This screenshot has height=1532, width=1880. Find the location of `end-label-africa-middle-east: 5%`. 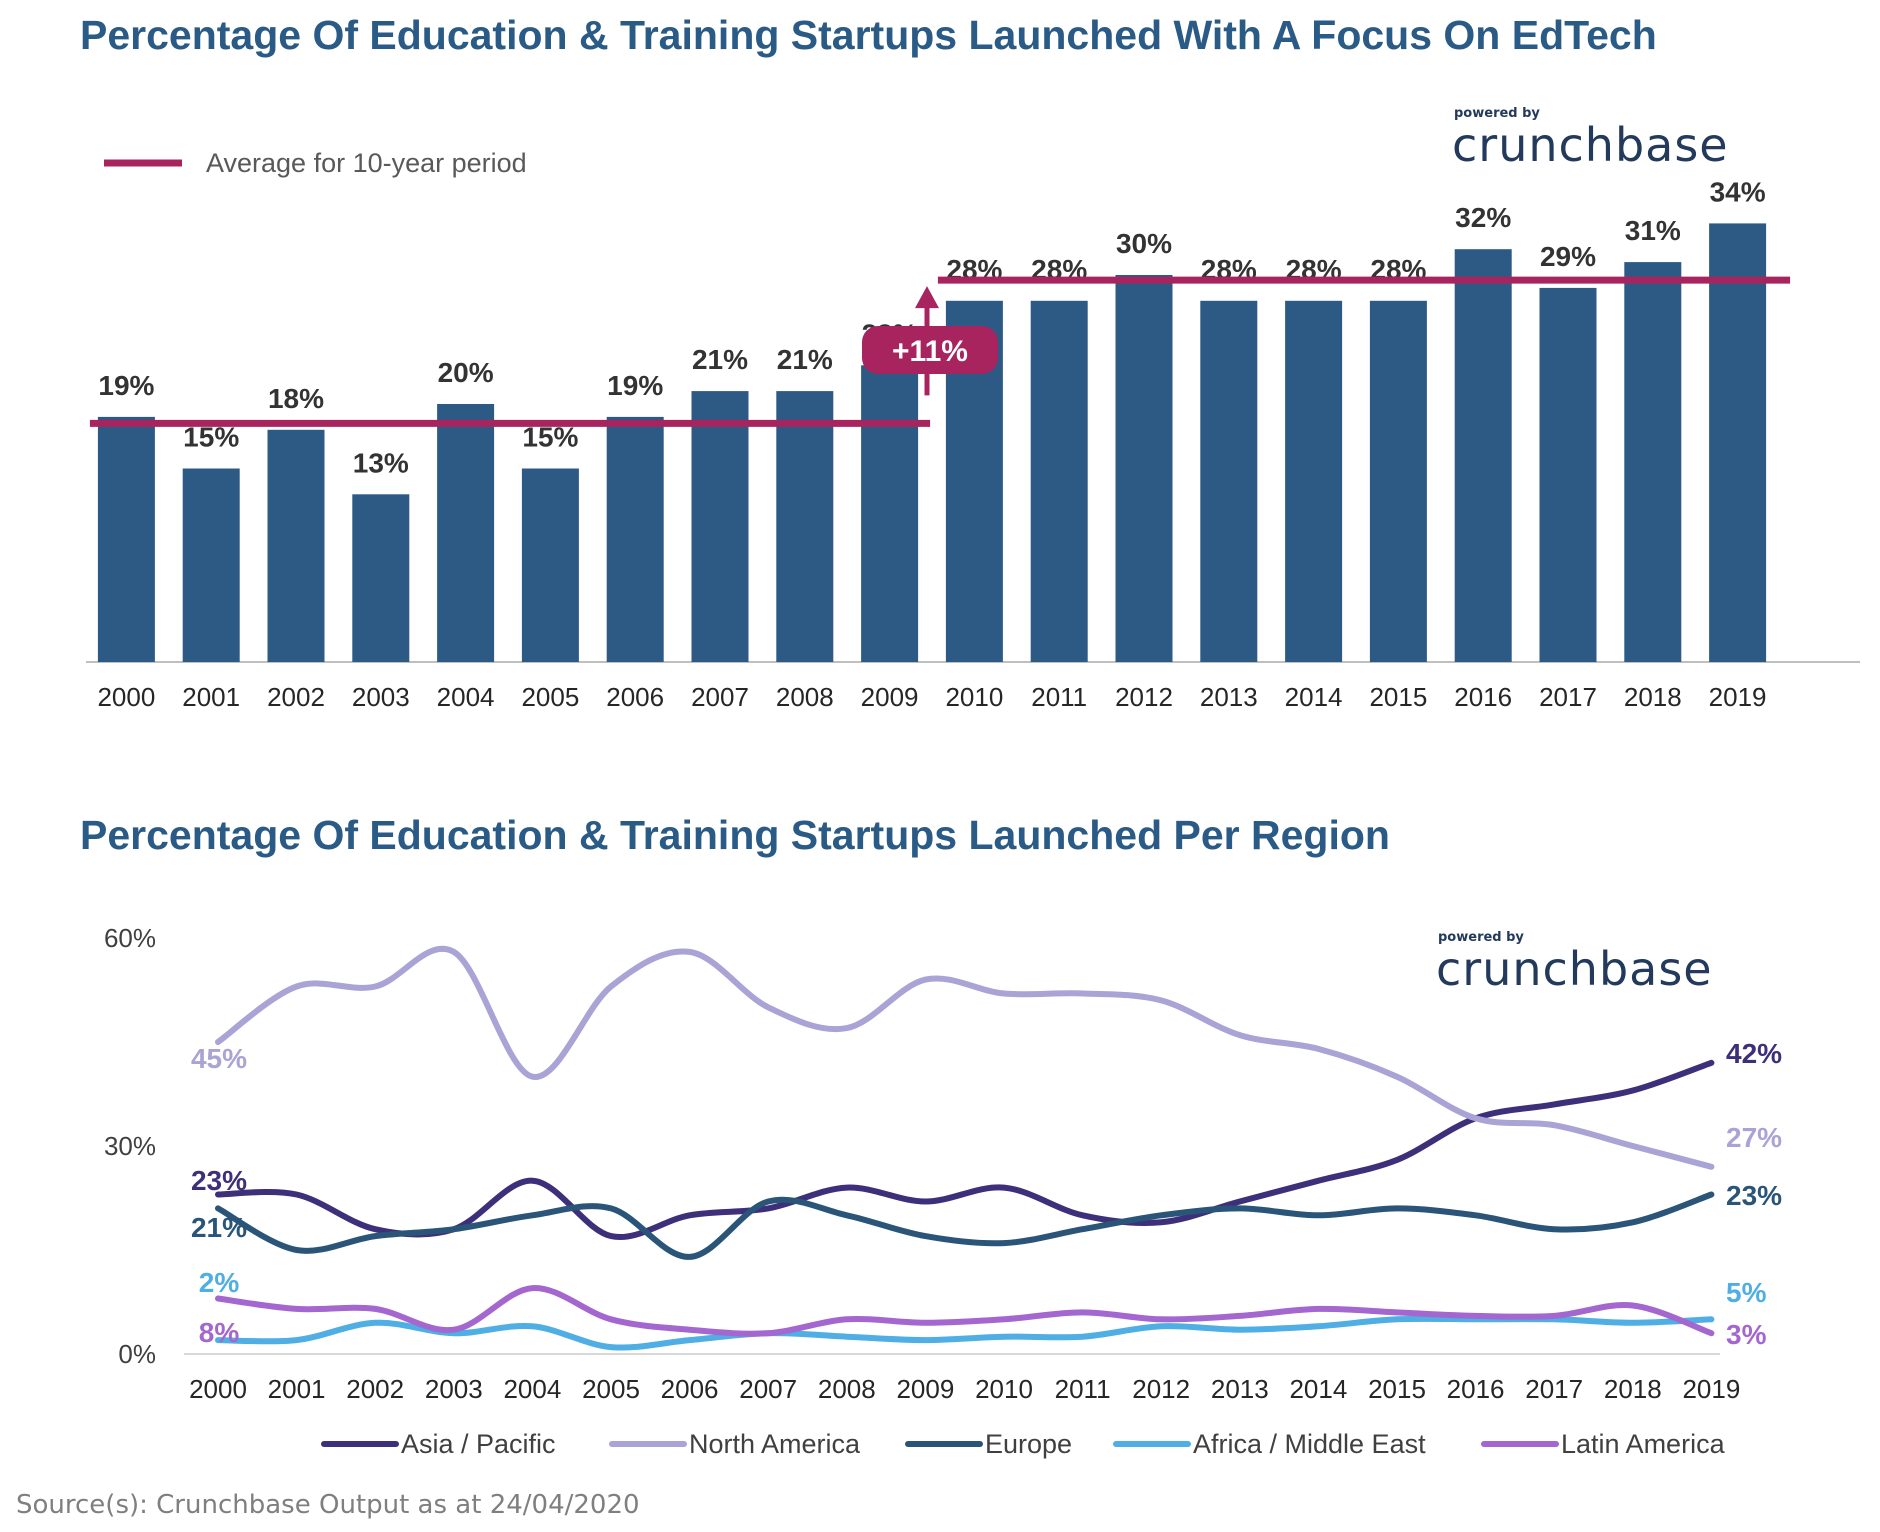

end-label-africa-middle-east: 5% is located at coordinates (1746, 1292).